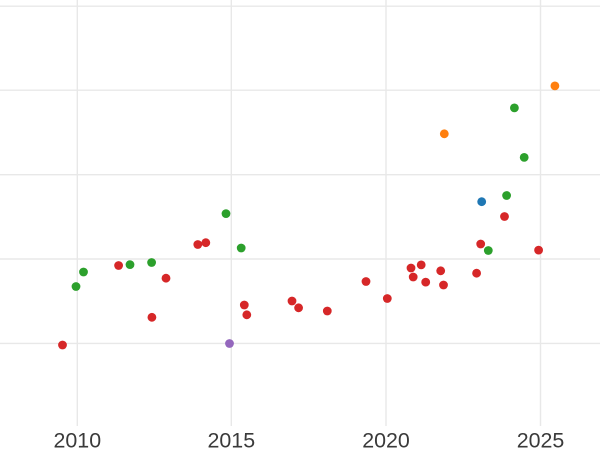 This screenshot has height=455, width=600. I want to click on svg-text: 2015, so click(232, 439).